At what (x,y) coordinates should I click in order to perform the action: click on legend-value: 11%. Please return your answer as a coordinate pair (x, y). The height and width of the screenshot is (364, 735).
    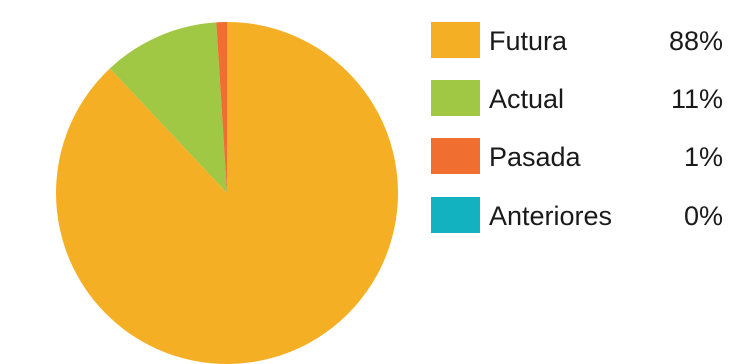
    Looking at the image, I should click on (697, 99).